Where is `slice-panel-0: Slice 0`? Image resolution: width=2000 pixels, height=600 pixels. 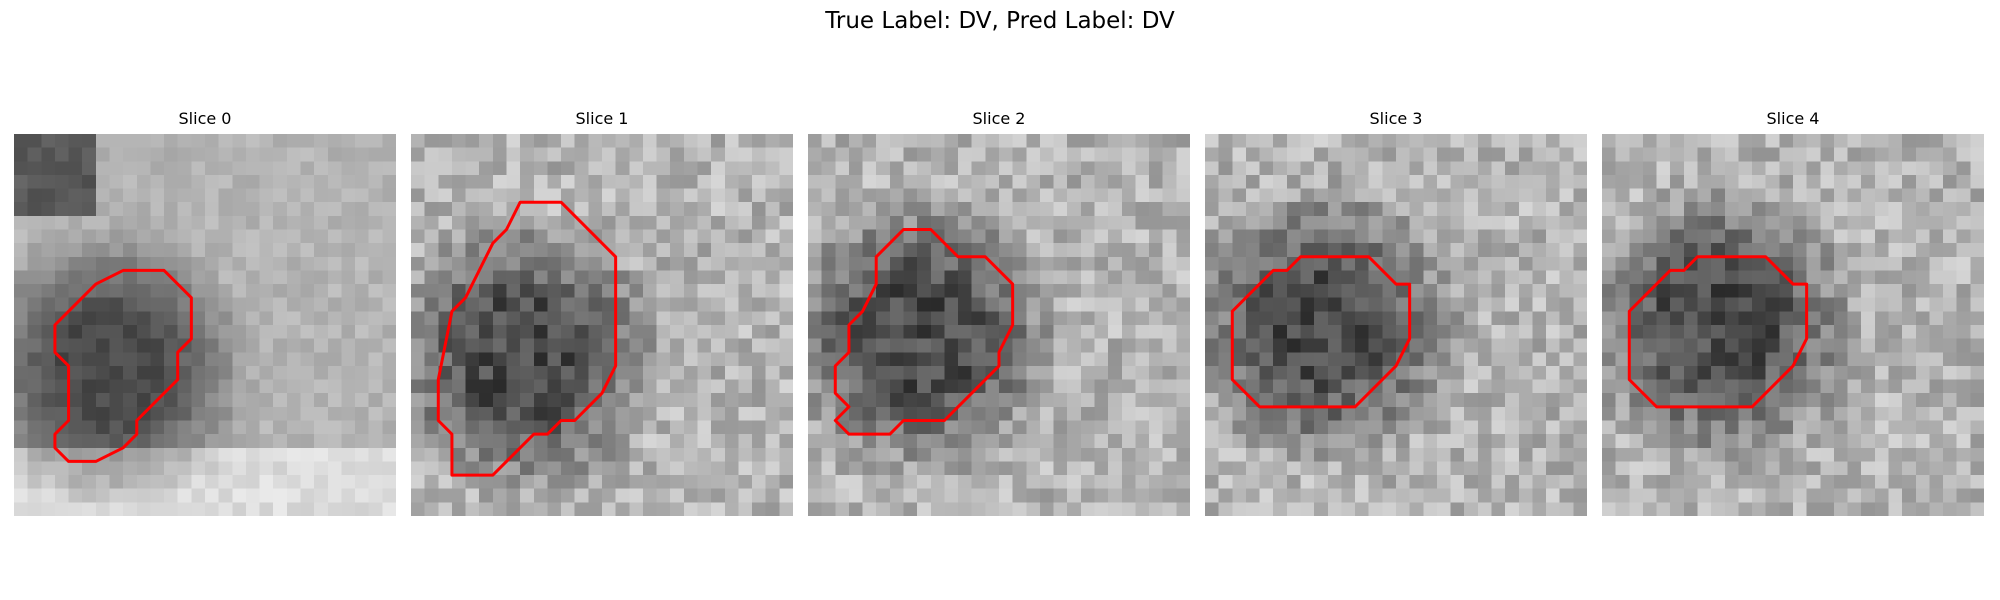 slice-panel-0: Slice 0 is located at coordinates (205, 312).